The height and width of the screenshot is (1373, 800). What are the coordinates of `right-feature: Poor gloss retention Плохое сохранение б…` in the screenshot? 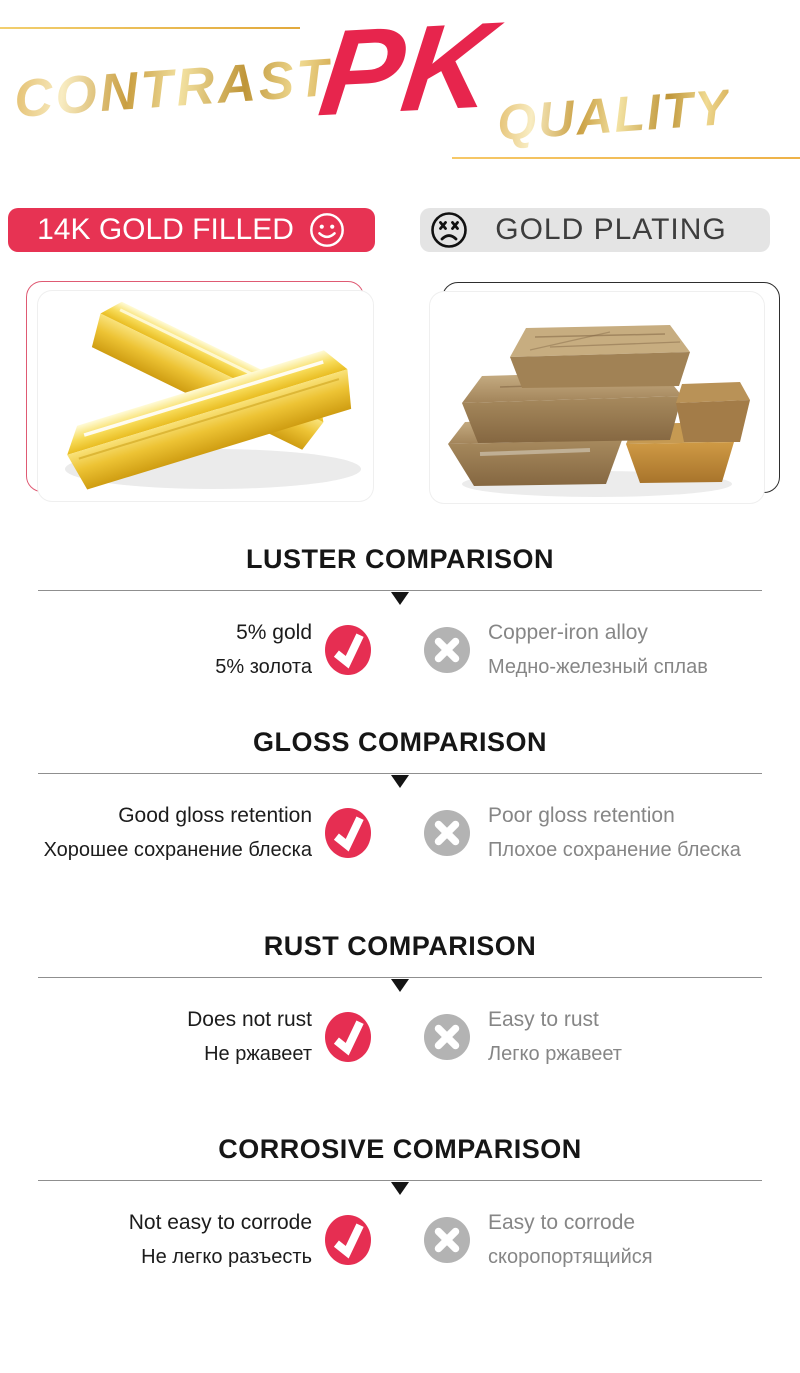 It's located at (635, 833).